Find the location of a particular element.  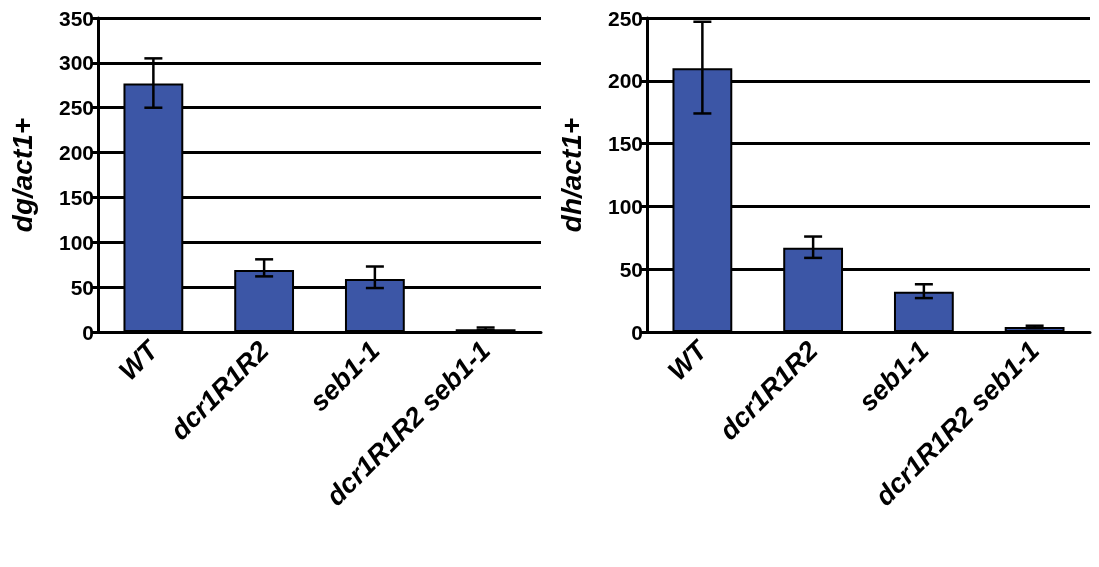

y-axis-title: dh/act1+ is located at coordinates (571, 175).